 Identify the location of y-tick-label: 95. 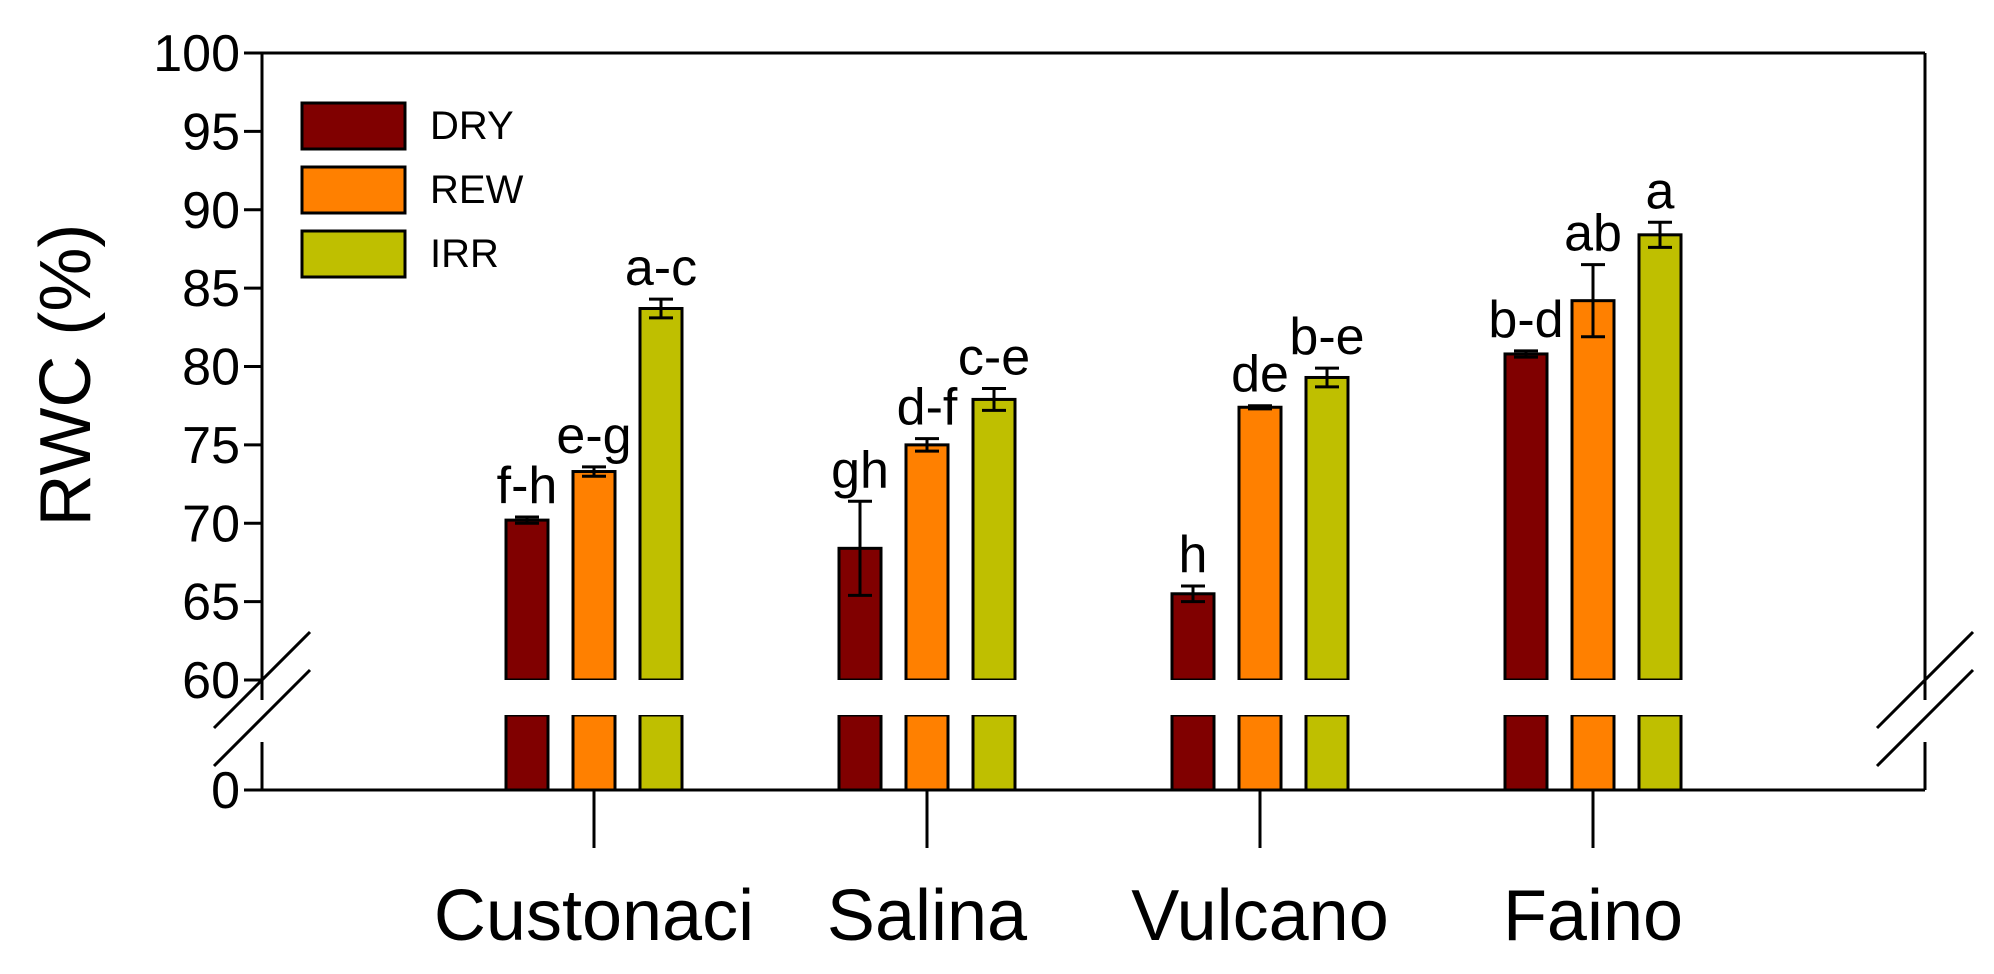
(211, 132).